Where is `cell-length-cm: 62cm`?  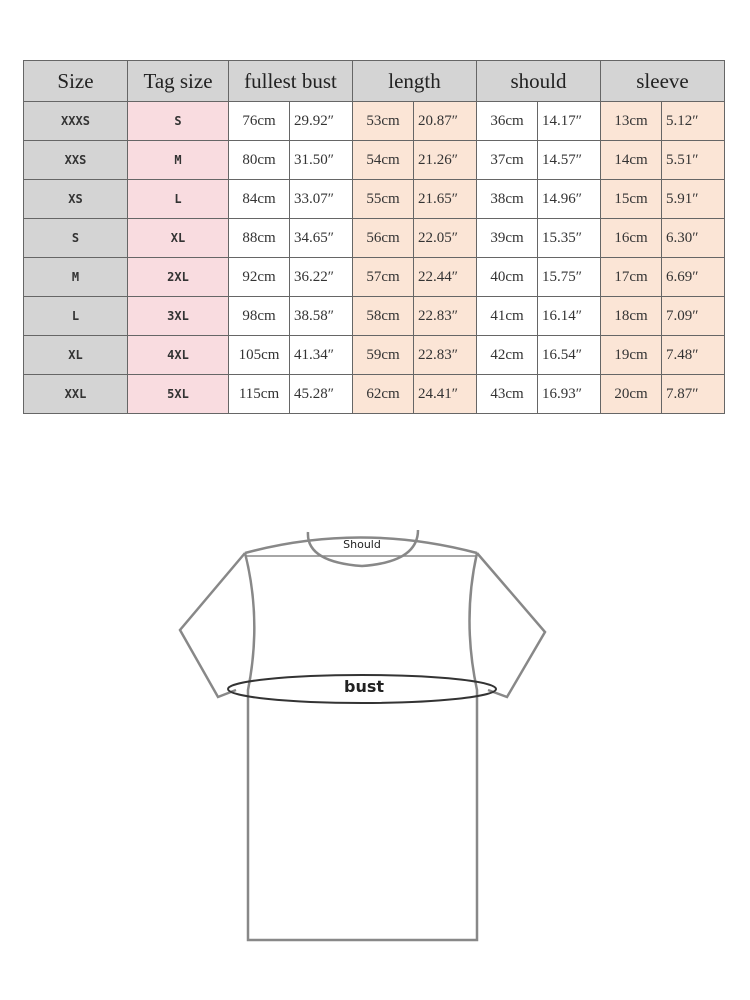 cell-length-cm: 62cm is located at coordinates (383, 394).